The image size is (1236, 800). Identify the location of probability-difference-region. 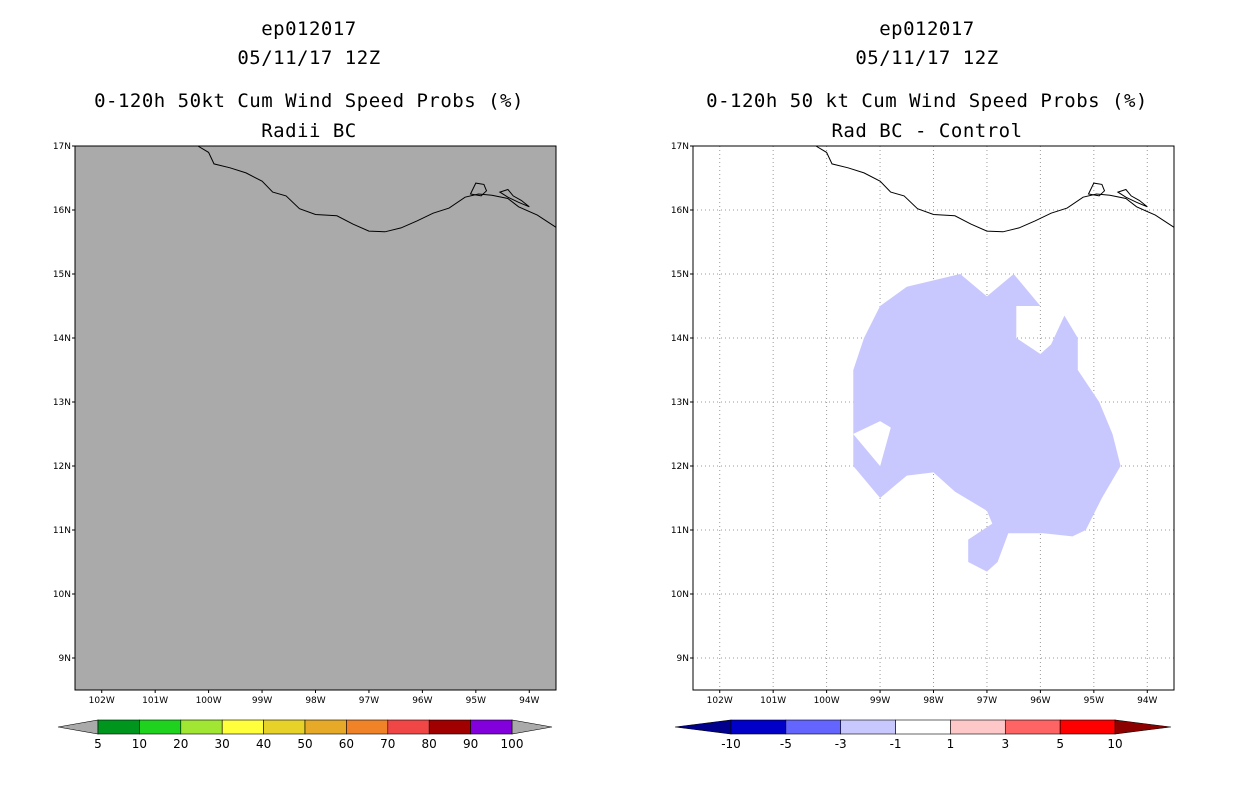
(987, 423).